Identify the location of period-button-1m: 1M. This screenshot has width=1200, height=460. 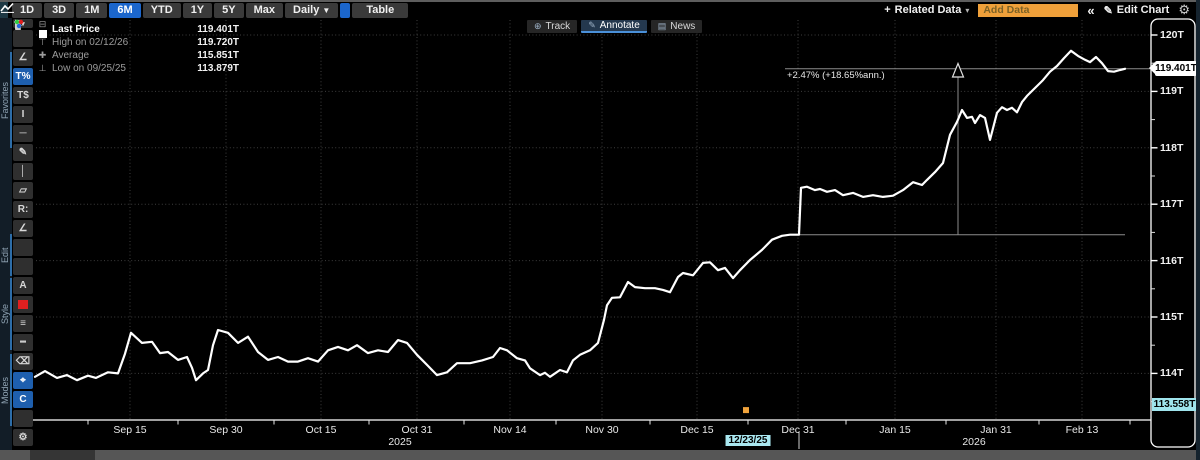
(92, 10).